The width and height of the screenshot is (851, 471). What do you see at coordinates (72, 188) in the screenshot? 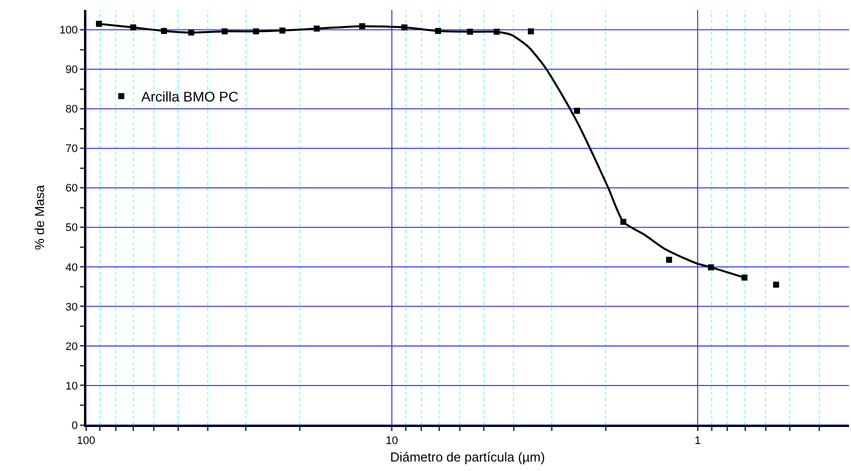
I see `y-tick-label: 60` at bounding box center [72, 188].